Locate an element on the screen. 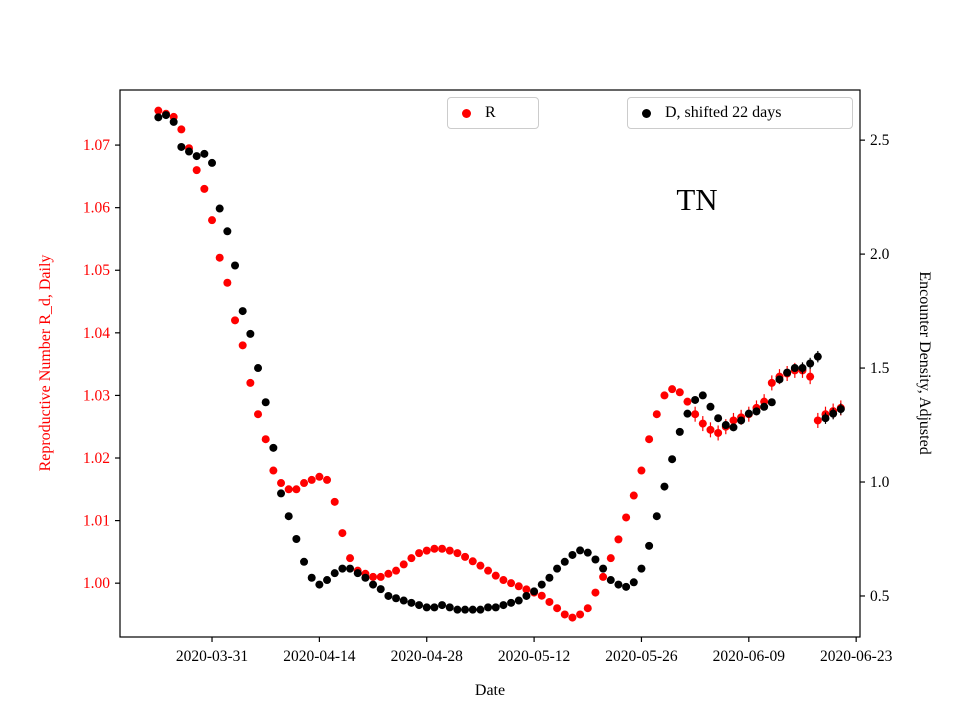 The height and width of the screenshot is (720, 960). x-tick-label: 2020-05-12 is located at coordinates (534, 656).